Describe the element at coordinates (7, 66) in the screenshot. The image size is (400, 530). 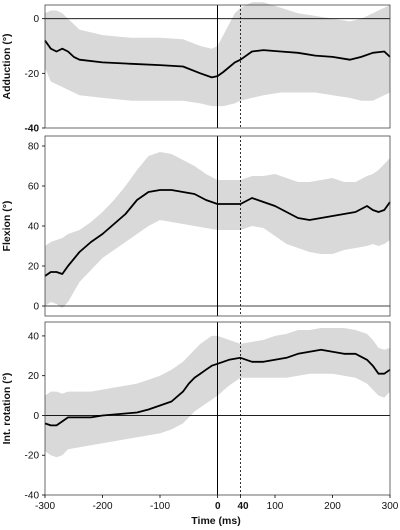
I see `y-axis-label-panel-1: Adduction (°)` at that location.